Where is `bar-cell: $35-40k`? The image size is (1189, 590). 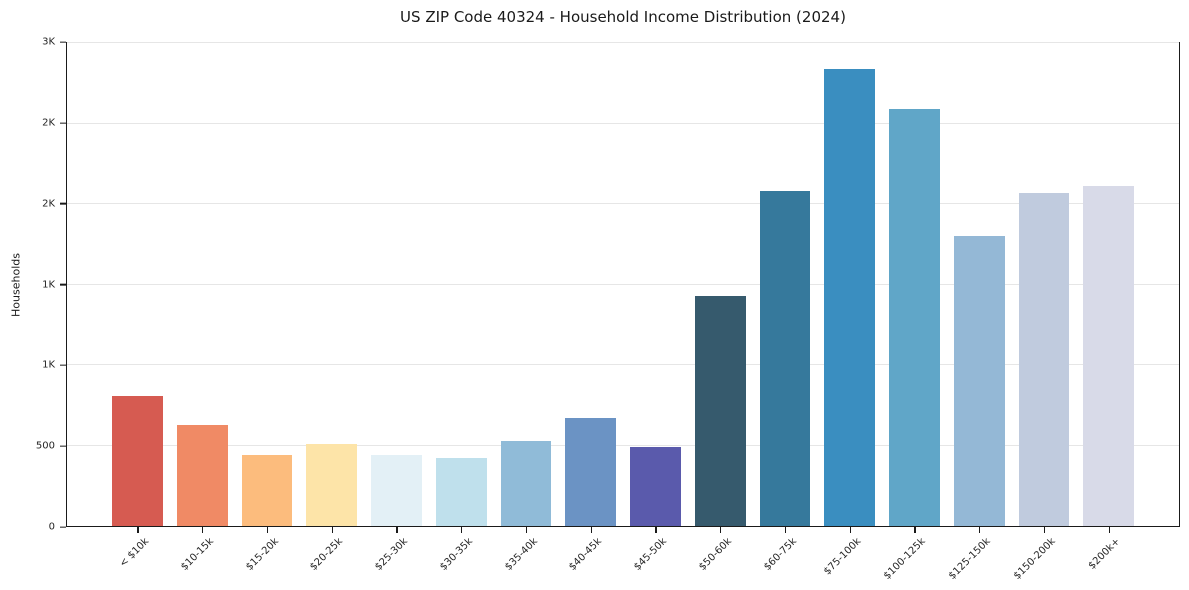
bar-cell: $35-40k is located at coordinates (526, 308).